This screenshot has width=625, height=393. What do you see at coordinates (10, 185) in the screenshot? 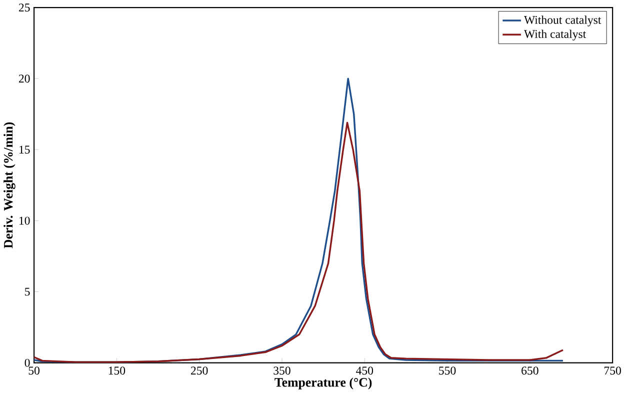
I see `y-axis-title: Deriv. Weight (%/min)` at bounding box center [10, 185].